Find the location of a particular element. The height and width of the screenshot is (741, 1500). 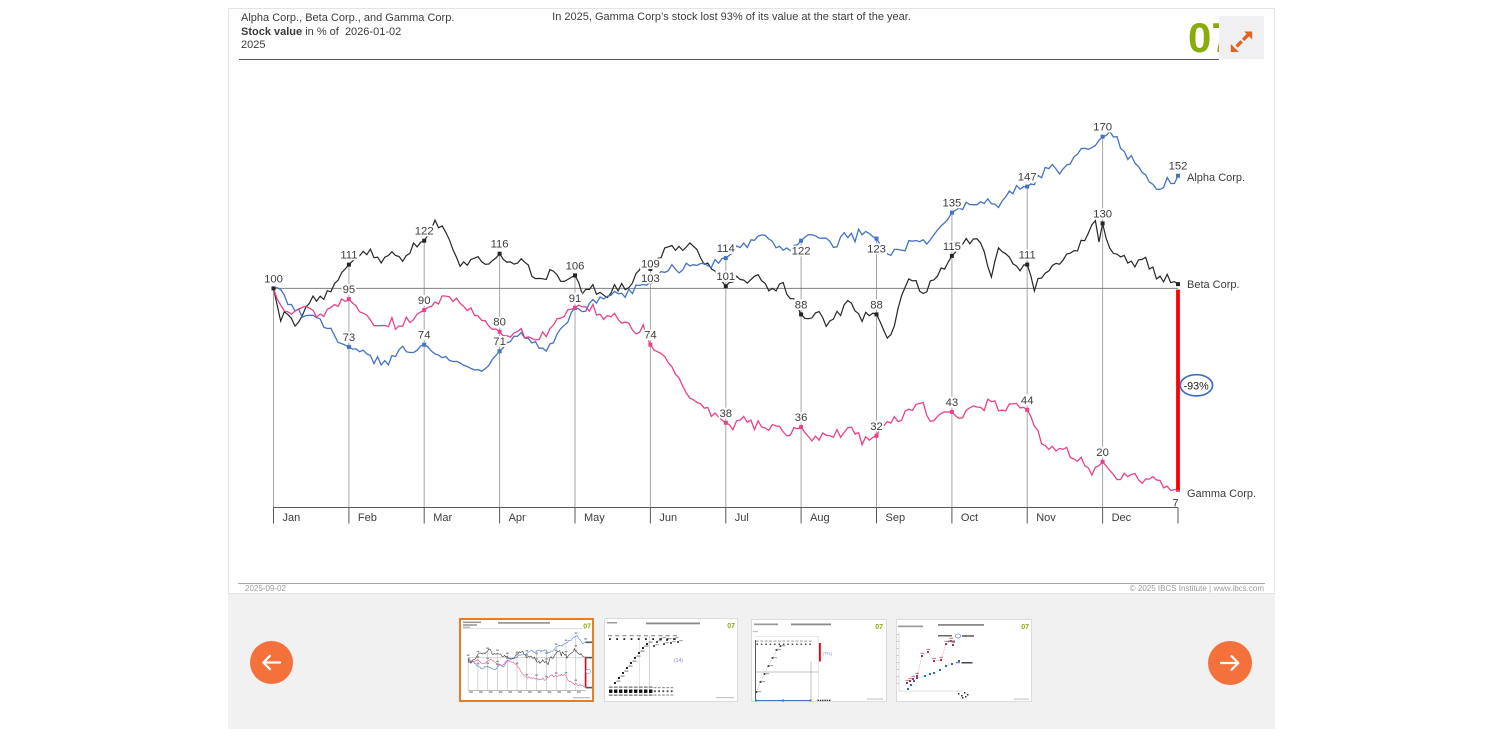

svg-text: Alpha Corp. is located at coordinates (1216, 178).